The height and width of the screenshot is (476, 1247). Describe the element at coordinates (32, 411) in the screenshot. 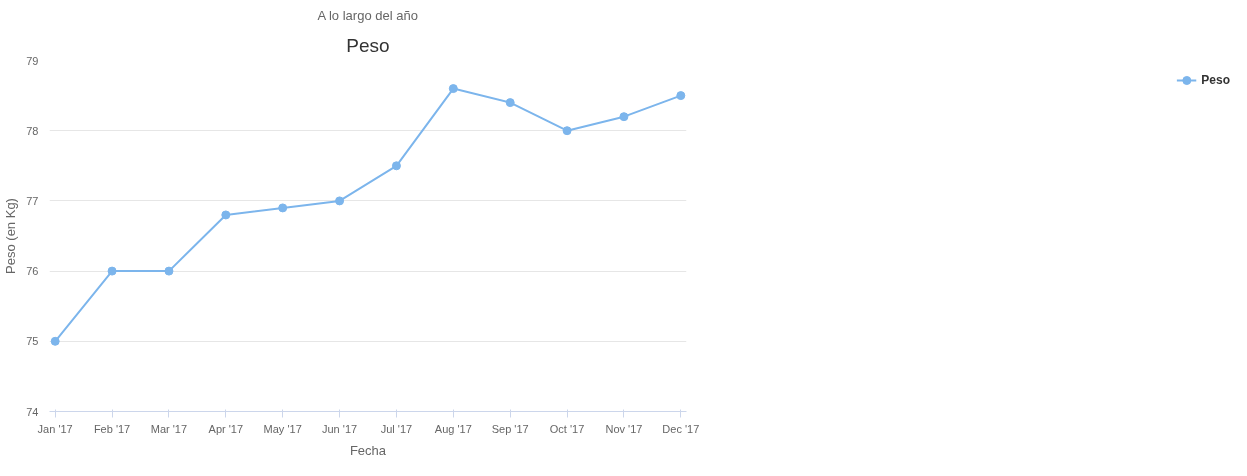

I see `y-tick-label: 74` at that location.